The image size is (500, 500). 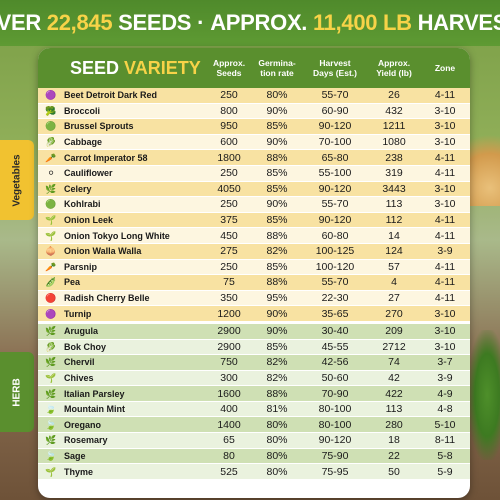 I want to click on cell-seeds: 80, so click(x=229, y=455).